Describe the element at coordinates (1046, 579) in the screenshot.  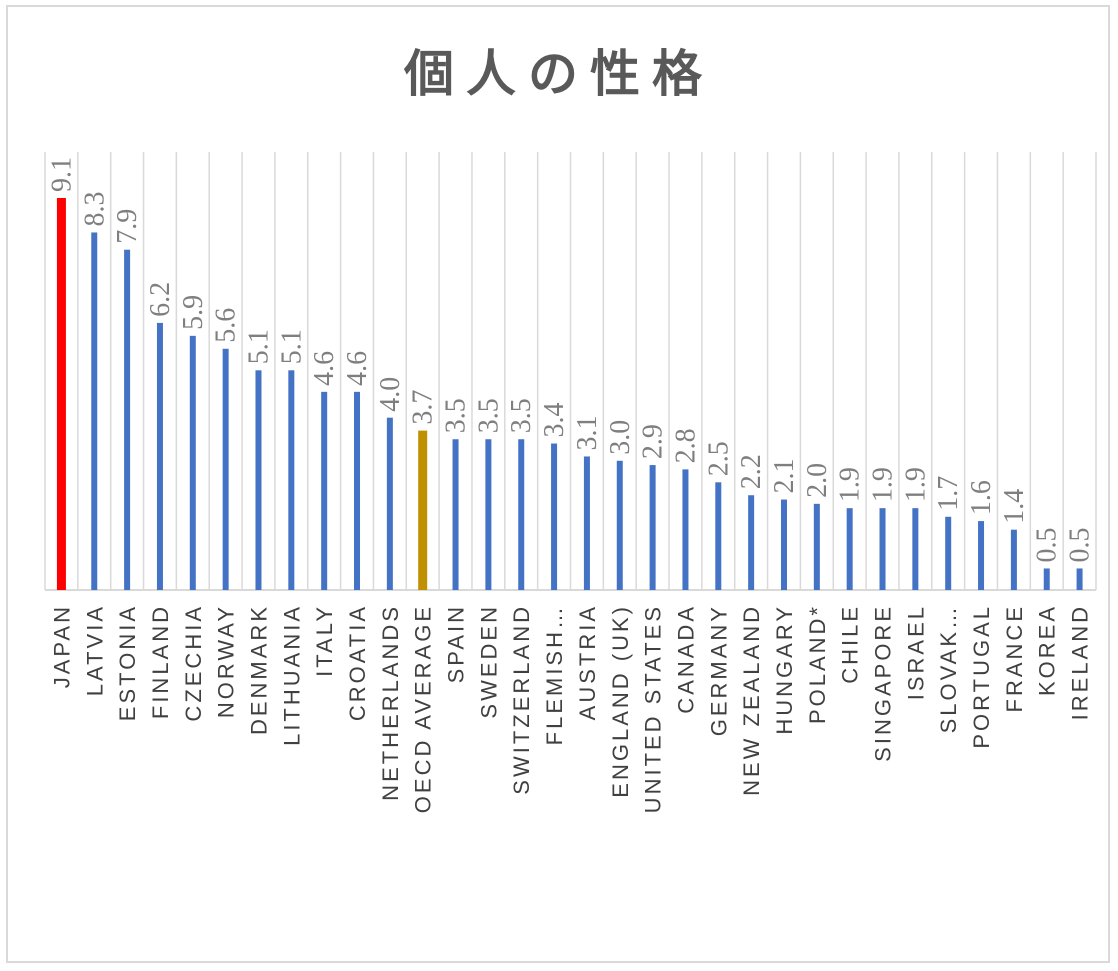
I see `bar-korea` at that location.